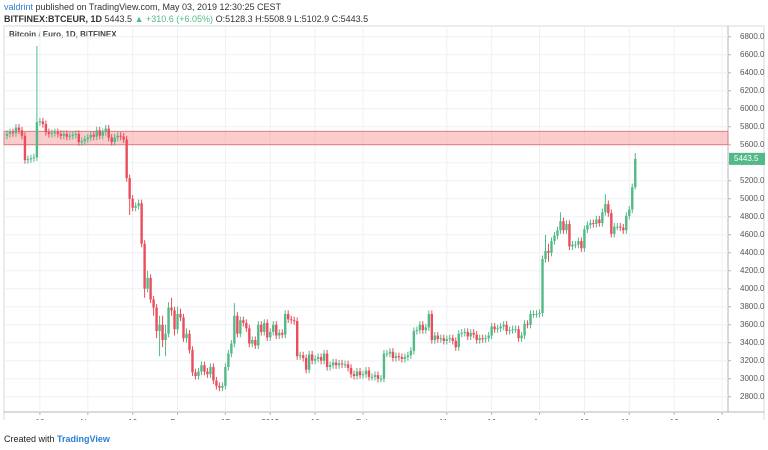 The height and width of the screenshot is (450, 768). What do you see at coordinates (752, 288) in the screenshot?
I see `y-tick-label: 4000.0` at bounding box center [752, 288].